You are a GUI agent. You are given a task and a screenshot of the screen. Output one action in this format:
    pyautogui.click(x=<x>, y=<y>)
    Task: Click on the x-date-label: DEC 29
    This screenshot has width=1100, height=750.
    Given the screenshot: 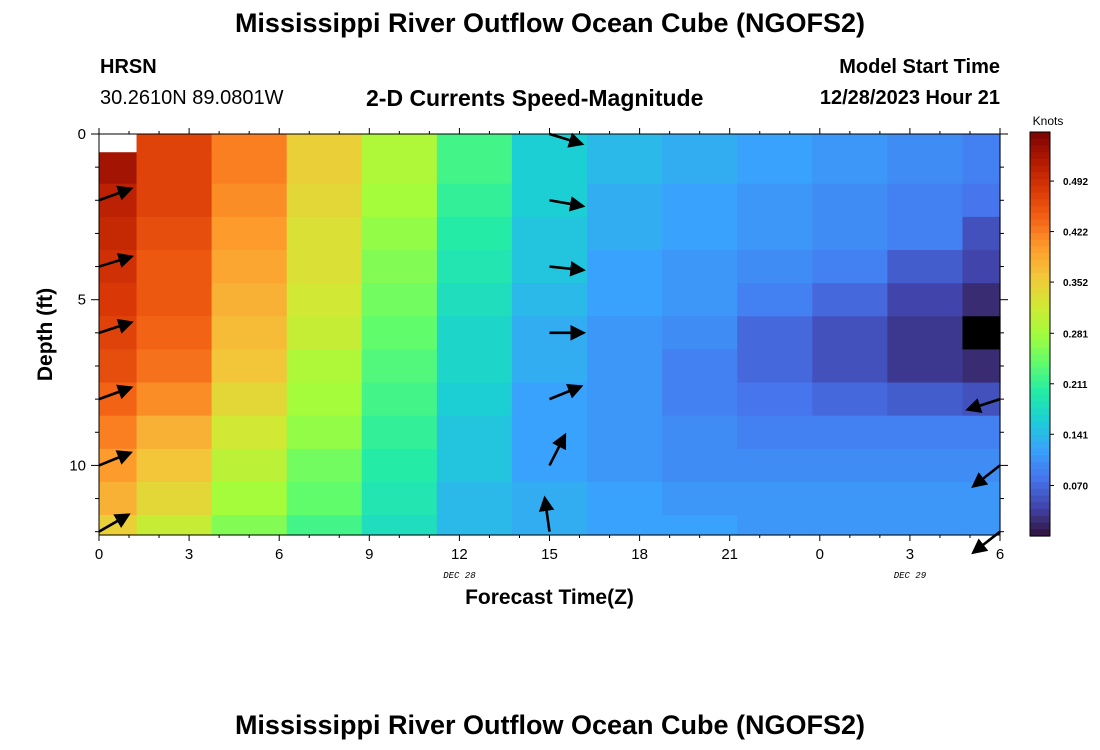 What is the action you would take?
    pyautogui.click(x=910, y=576)
    